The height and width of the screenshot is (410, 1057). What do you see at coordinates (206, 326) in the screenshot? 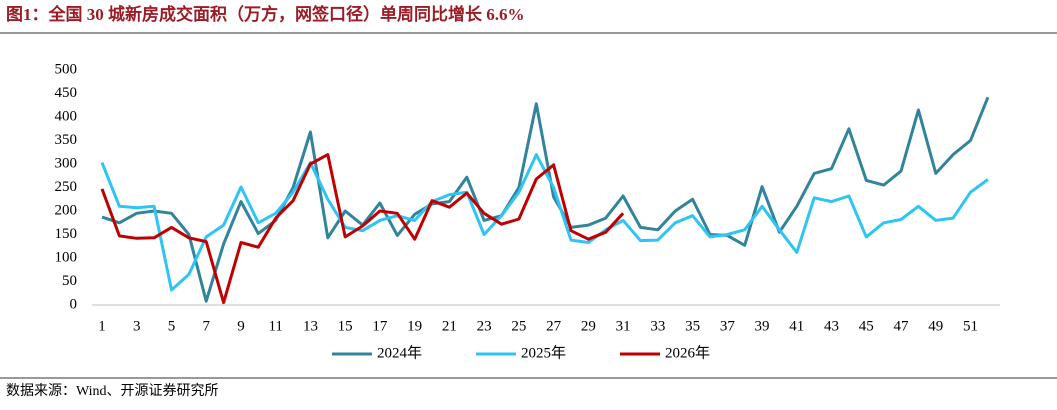
I see `x-tick-label: 7` at bounding box center [206, 326].